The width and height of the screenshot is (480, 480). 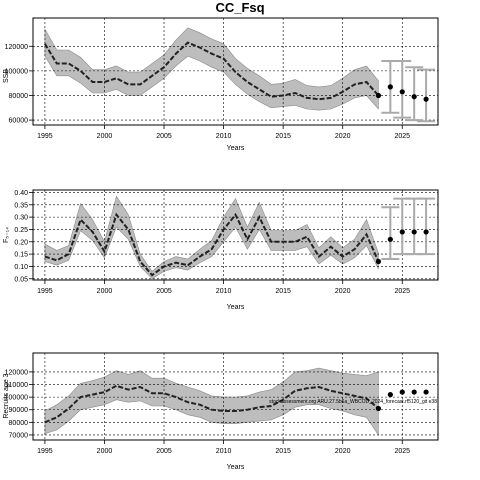 What do you see at coordinates (21, 267) in the screenshot?
I see `y-tick-label: 0.10` at bounding box center [21, 267].